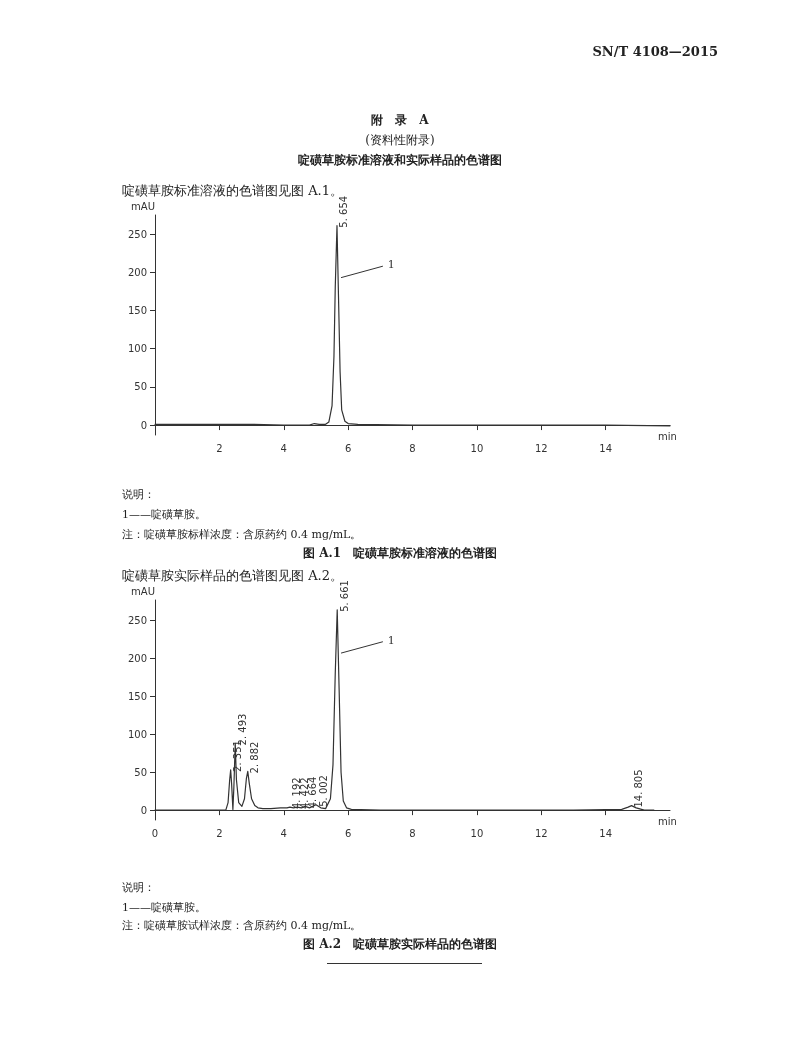 This screenshot has height=1041, width=800. Describe the element at coordinates (242, 534) in the screenshot. I see `text: 注：啶磺草胺标样浓度：含原药约 0.4 mg/mL。` at that location.